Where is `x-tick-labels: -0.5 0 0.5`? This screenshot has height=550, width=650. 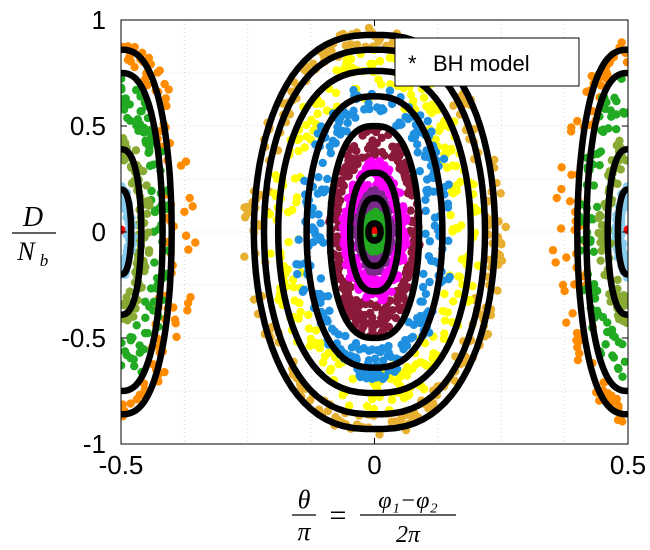
x-tick-labels: -0.5 0 0.5 is located at coordinates (372, 465).